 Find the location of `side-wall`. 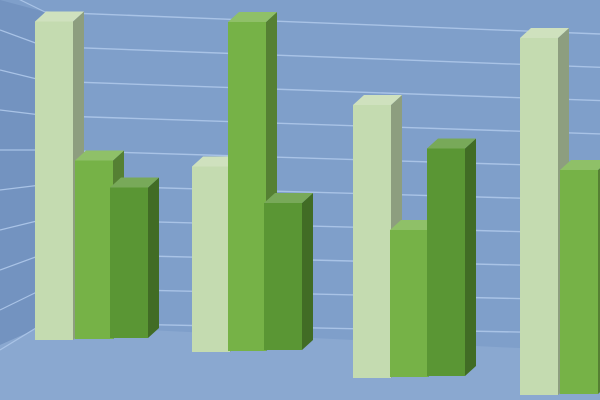

side-wall is located at coordinates (22, 172).